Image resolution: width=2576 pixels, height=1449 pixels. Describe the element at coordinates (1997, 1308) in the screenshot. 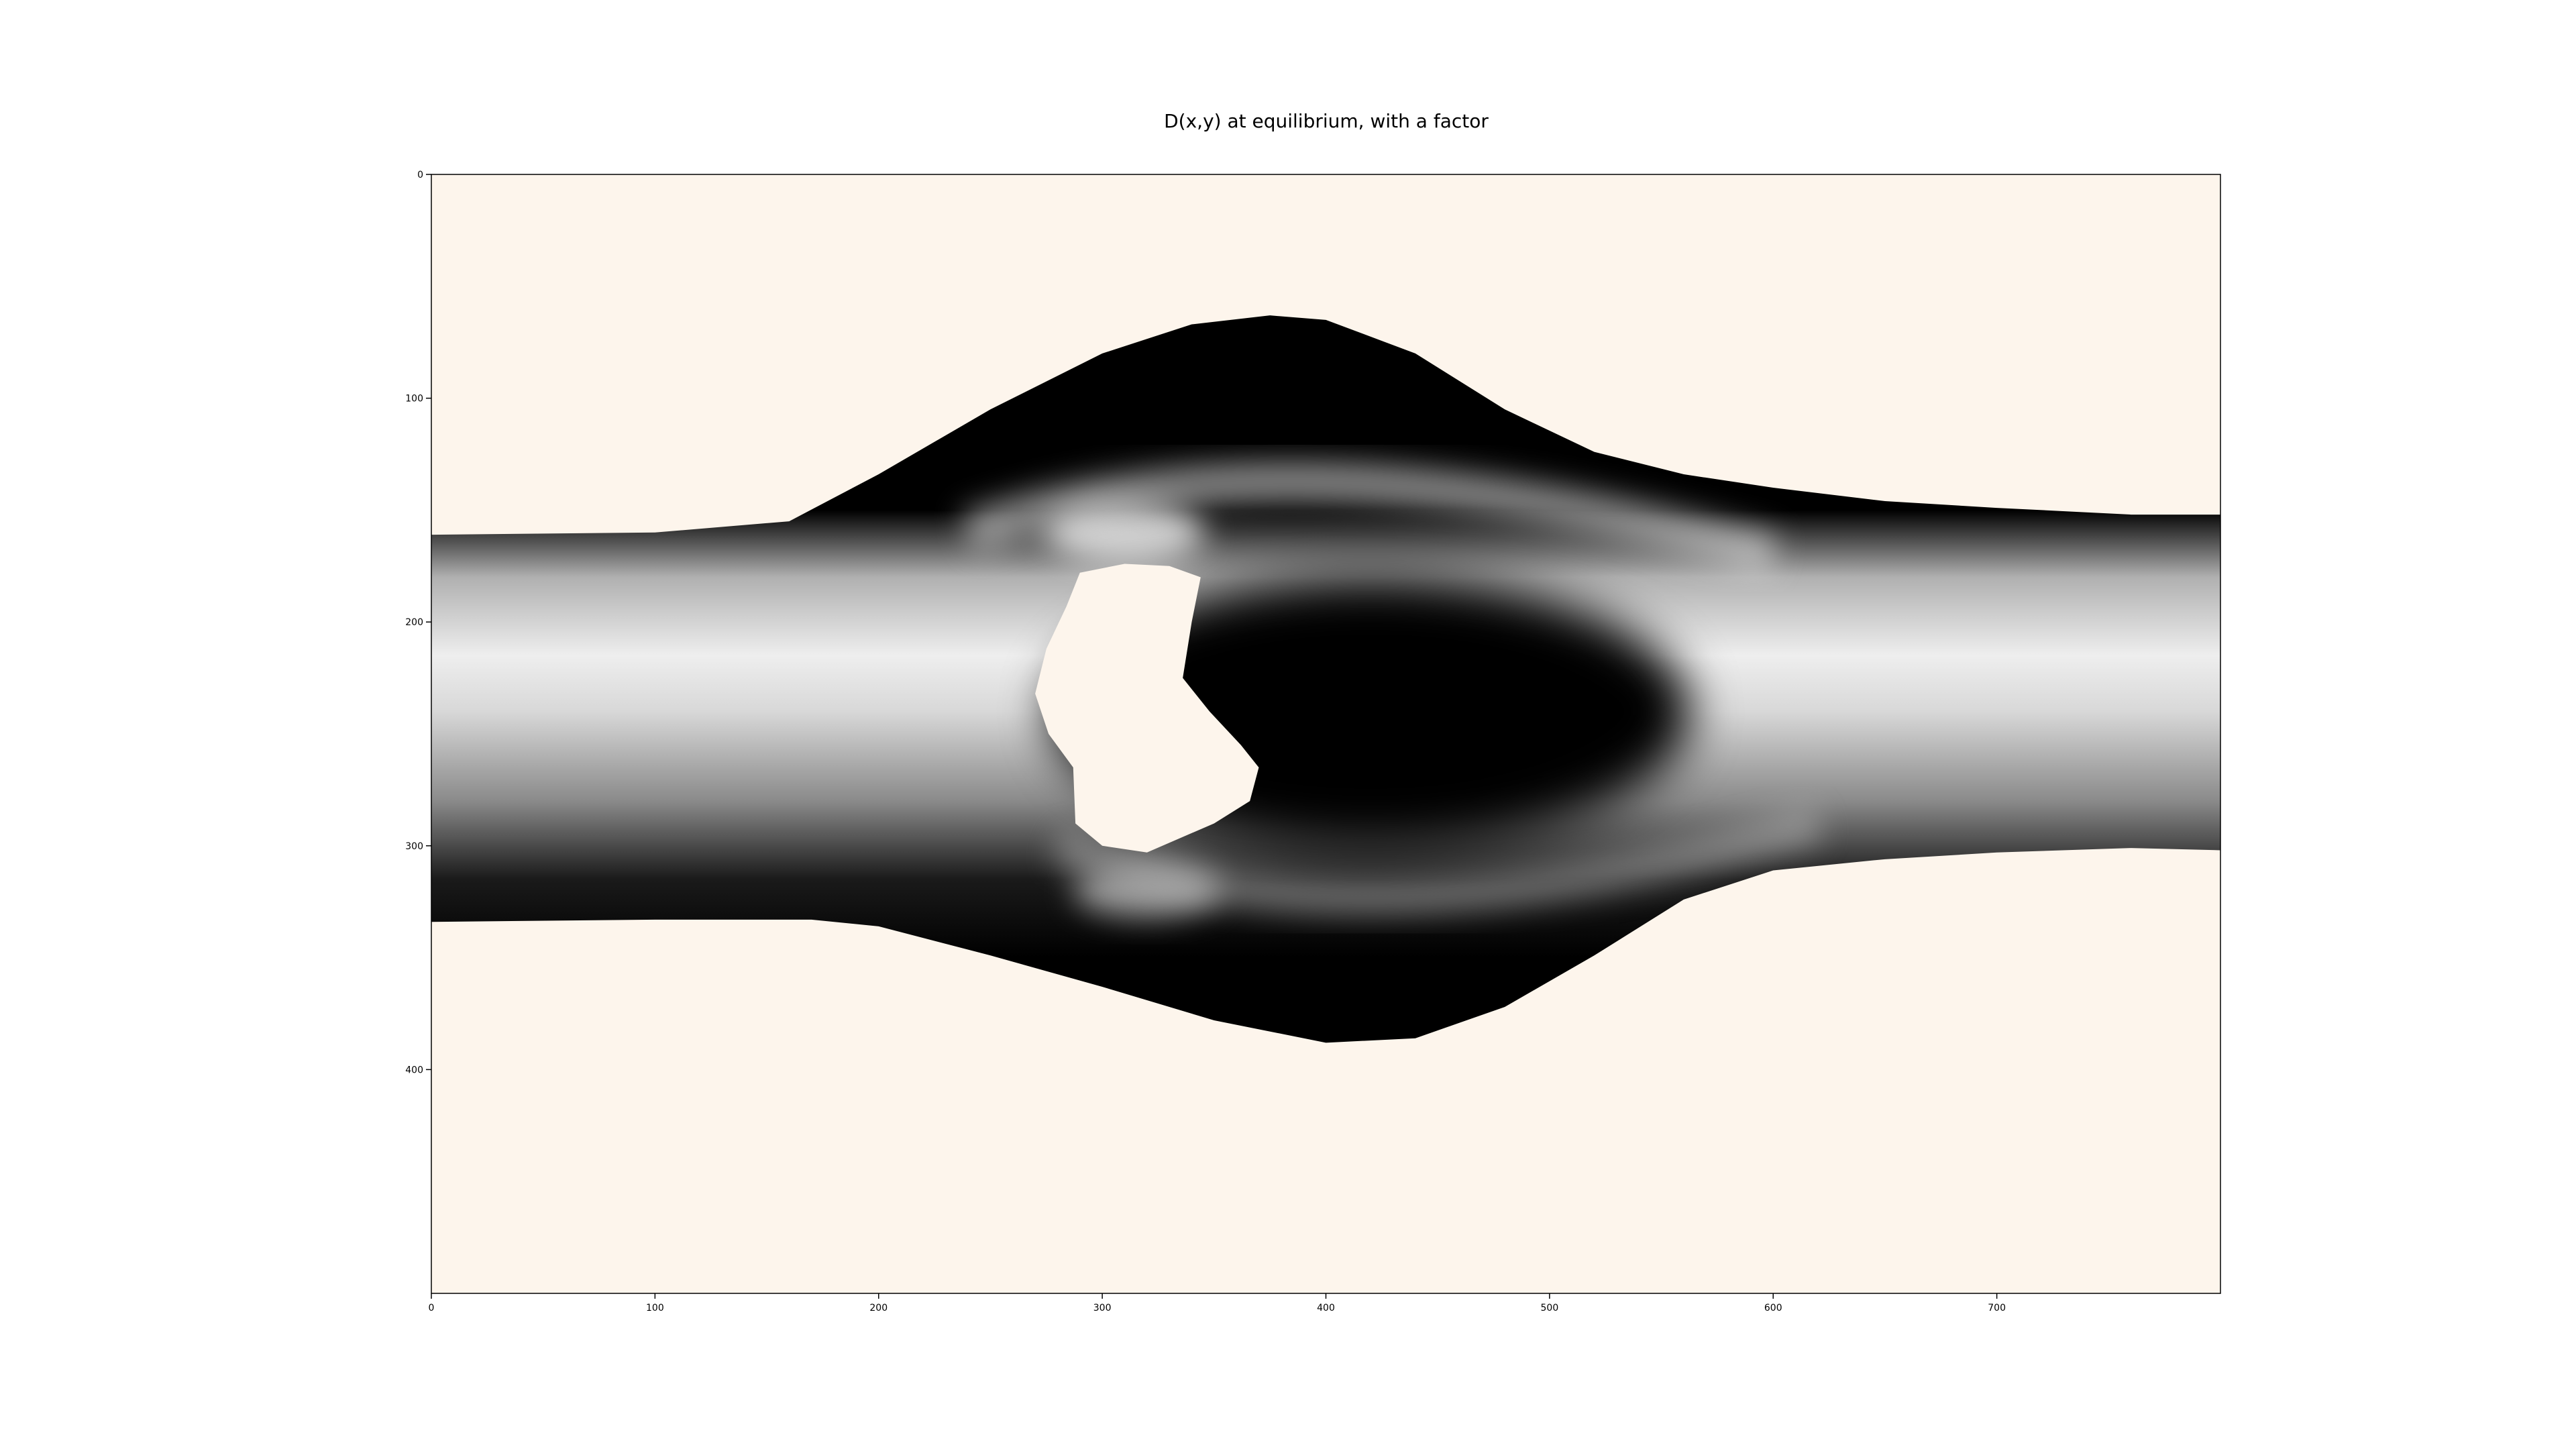

I see `x-tick-label: 700` at that location.